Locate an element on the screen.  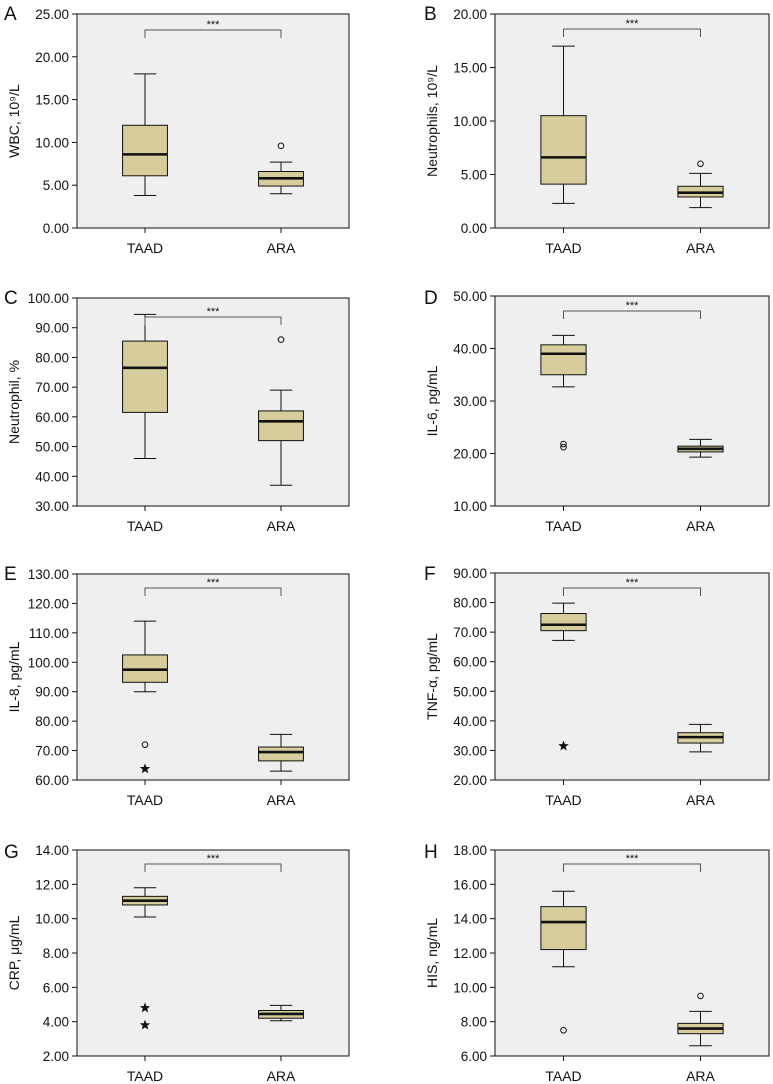
panel-letter: A is located at coordinates (10, 14).